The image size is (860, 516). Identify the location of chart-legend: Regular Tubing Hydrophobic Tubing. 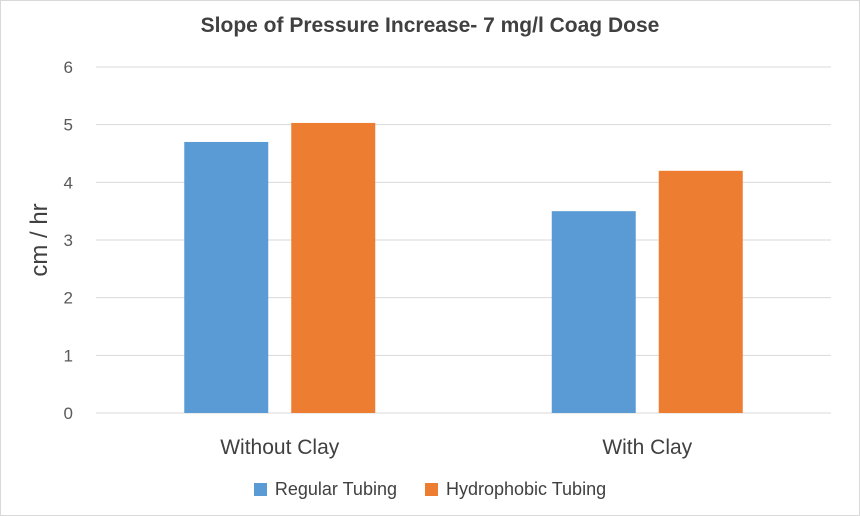
(430, 489).